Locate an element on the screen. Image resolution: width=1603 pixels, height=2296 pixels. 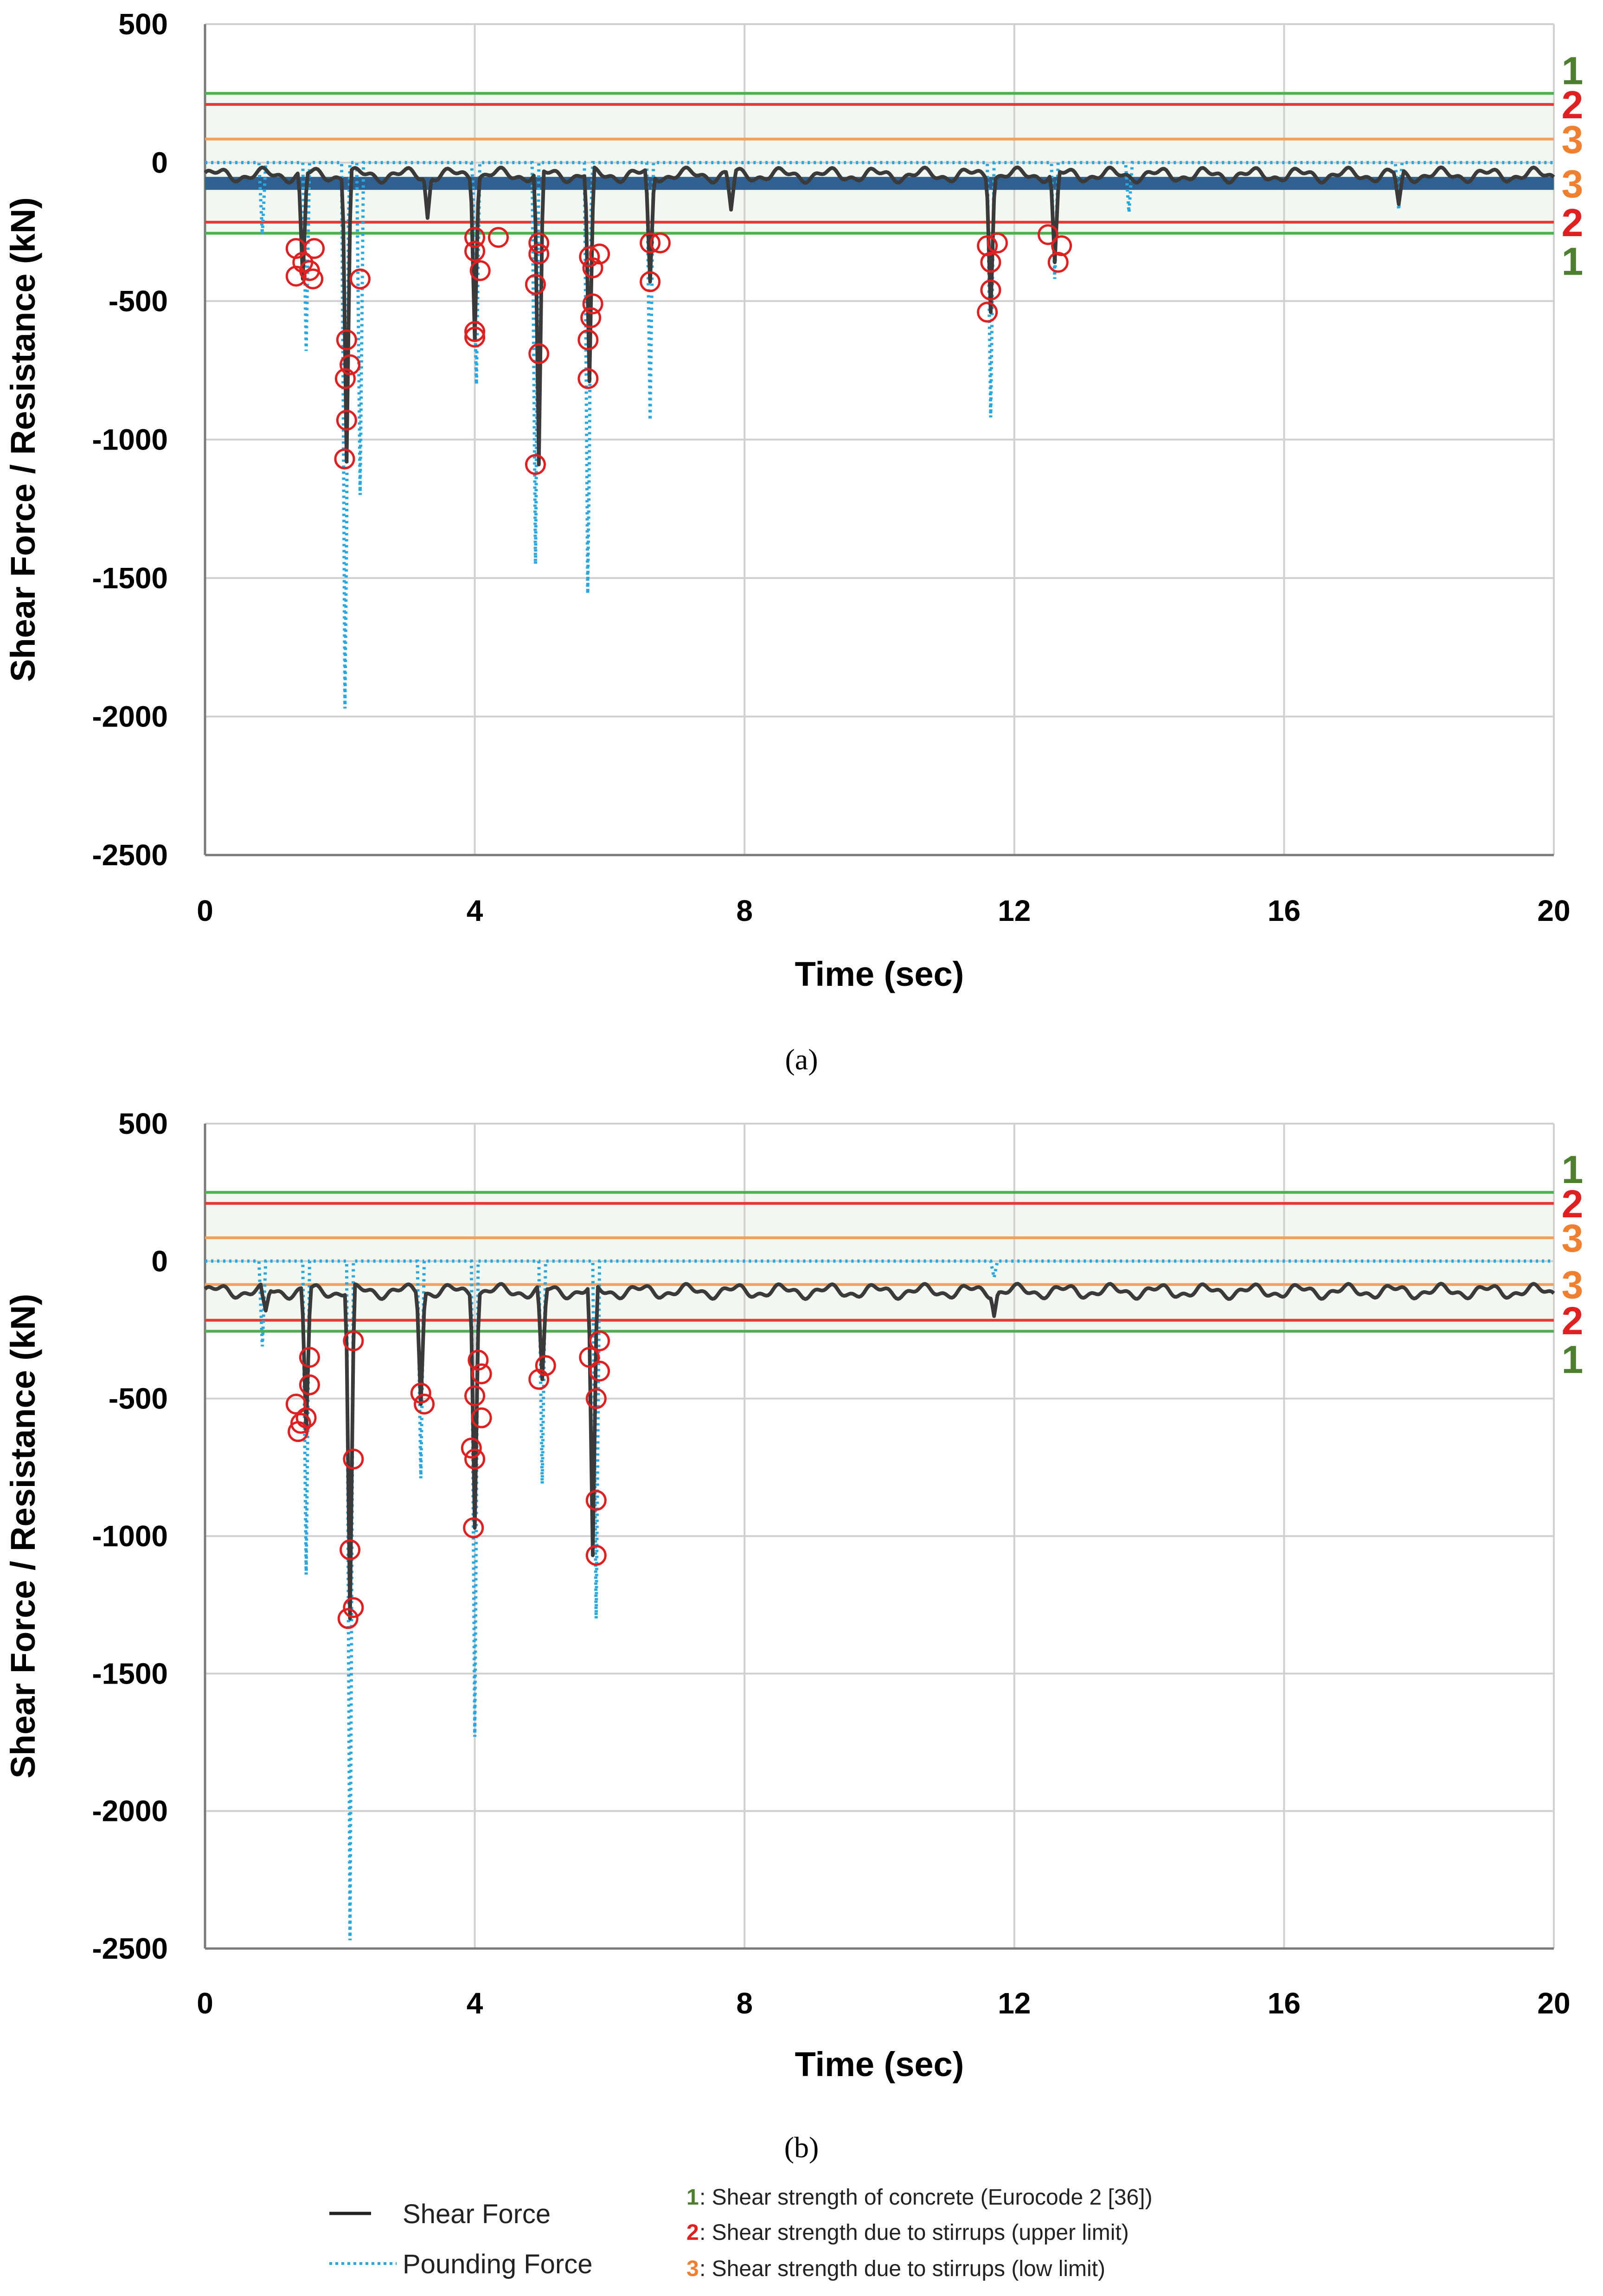
legend-note-3-num: 3 is located at coordinates (693, 2269).